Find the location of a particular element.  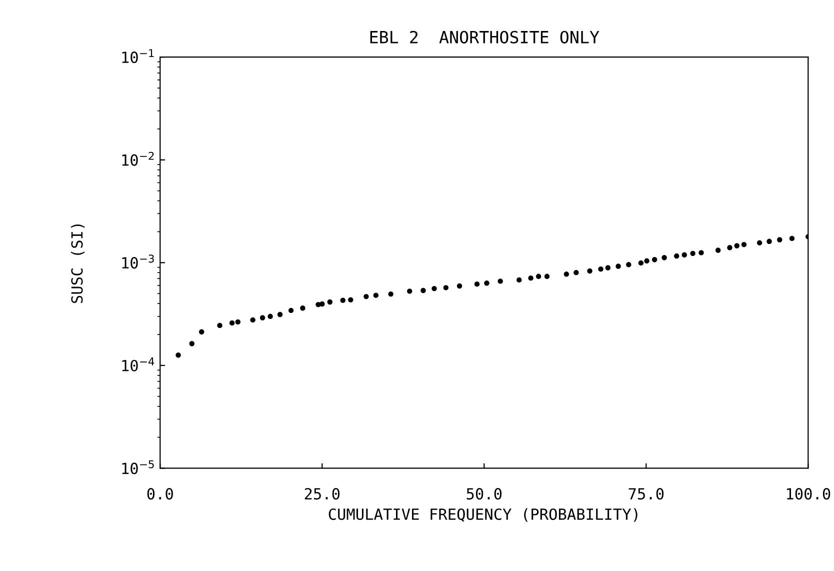

y-tick-label: 10$^{−4}$ is located at coordinates (138, 365).